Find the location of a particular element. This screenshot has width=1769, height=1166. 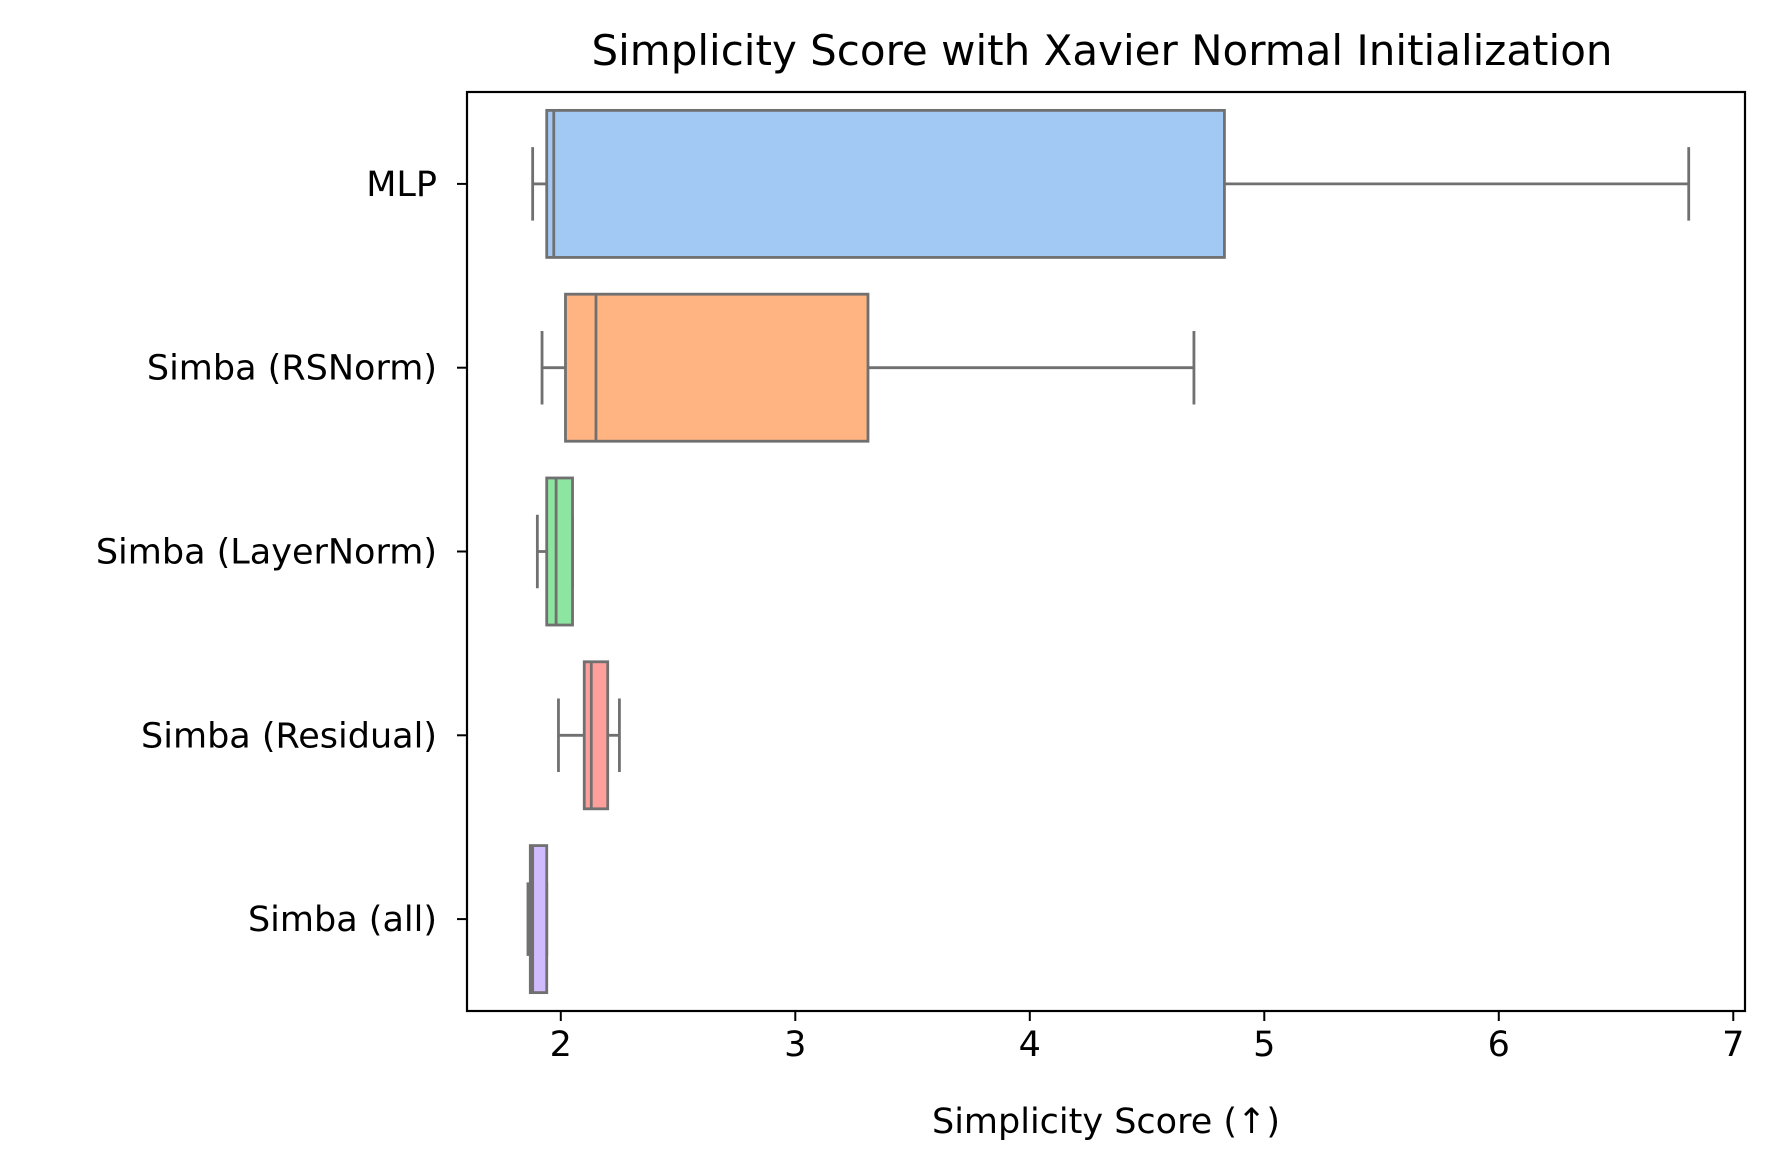

y-tick-label: MLP is located at coordinates (401, 185).